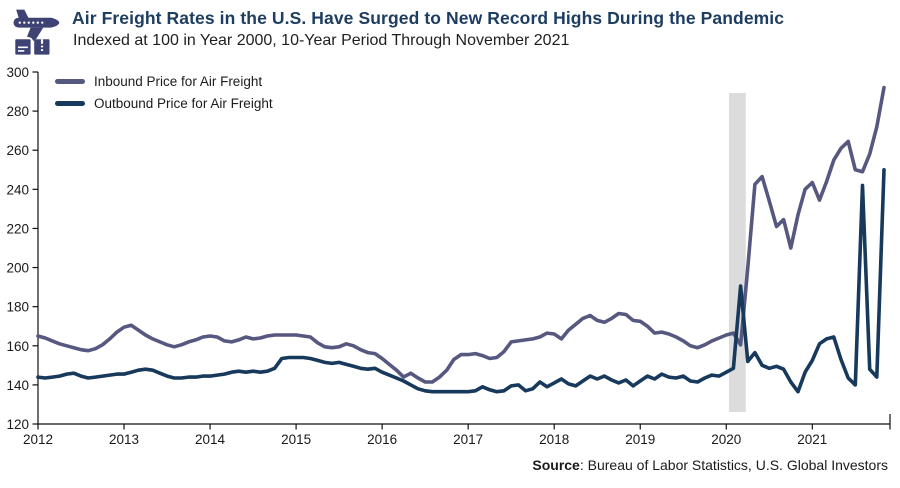 Image resolution: width=900 pixels, height=488 pixels. I want to click on y-tick-label: 260, so click(17, 150).